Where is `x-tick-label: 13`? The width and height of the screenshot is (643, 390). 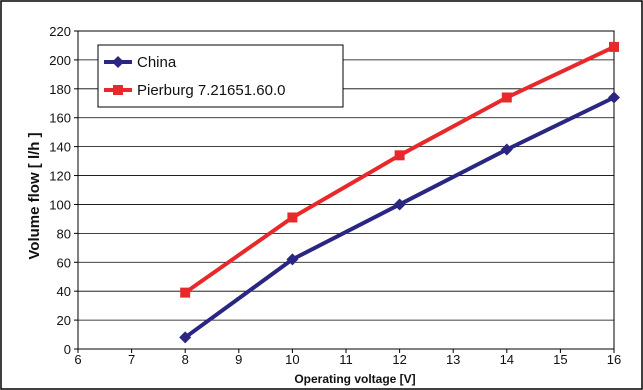 x-tick-label: 13 is located at coordinates (453, 359).